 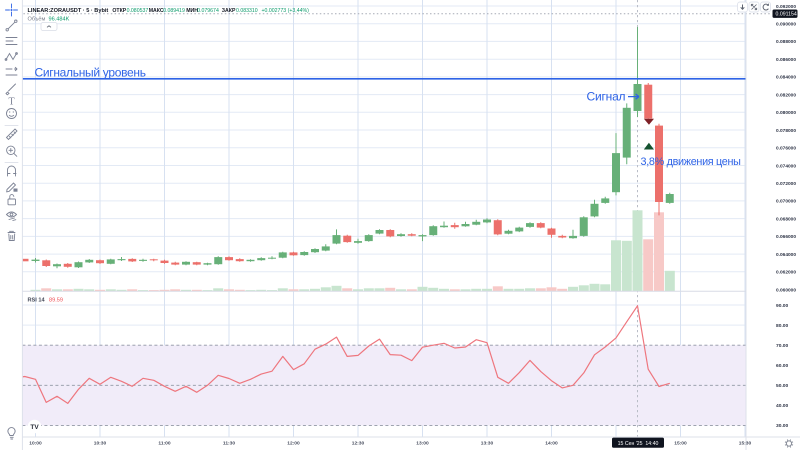 What do you see at coordinates (786, 25) in the screenshot?
I see `svg-text: 0.090000` at bounding box center [786, 25].